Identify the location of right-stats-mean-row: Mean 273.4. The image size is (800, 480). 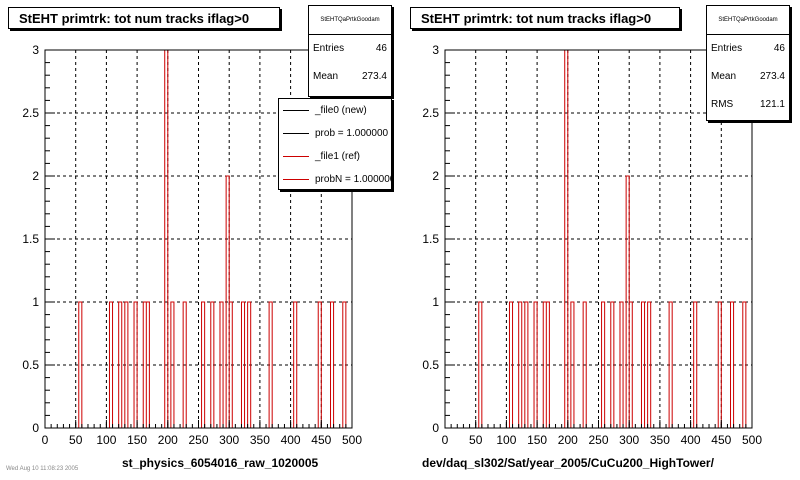
(748, 77).